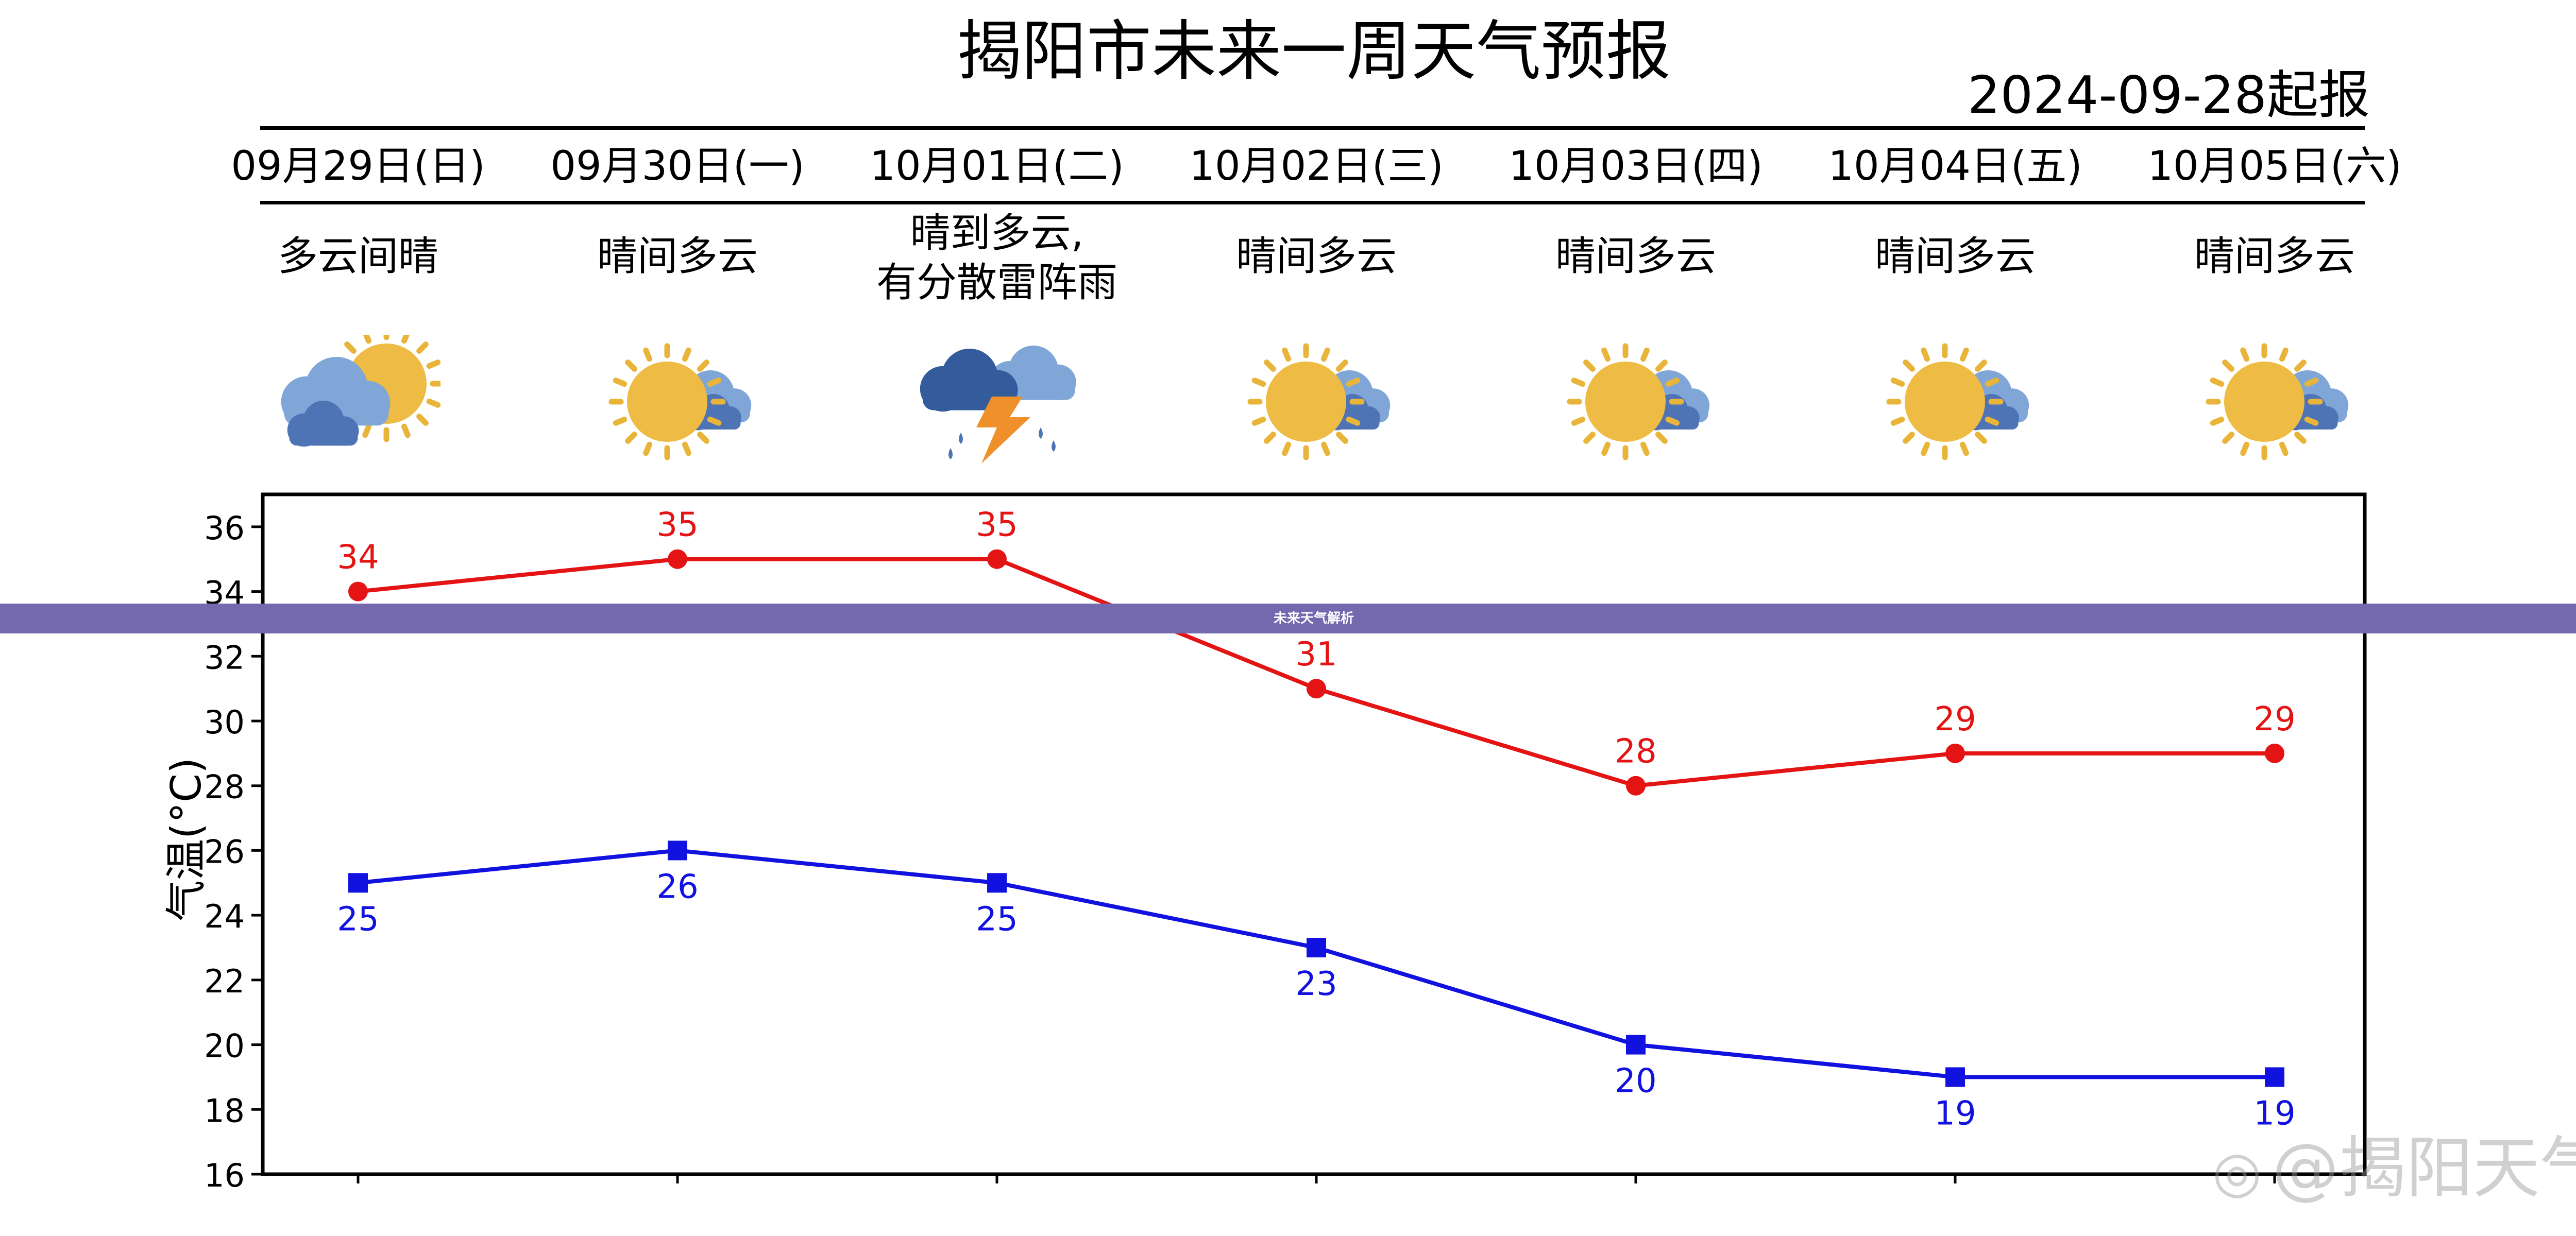 The image size is (2576, 1236). I want to click on high-temp-label: 28, so click(1635, 752).